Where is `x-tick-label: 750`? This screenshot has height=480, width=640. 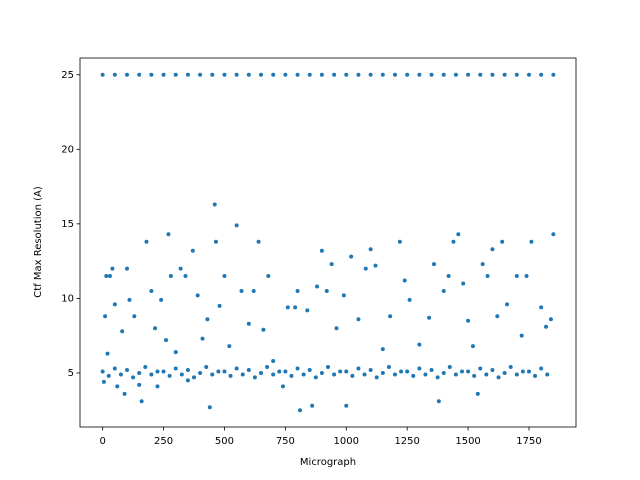
x-tick-label: 750 is located at coordinates (285, 441).